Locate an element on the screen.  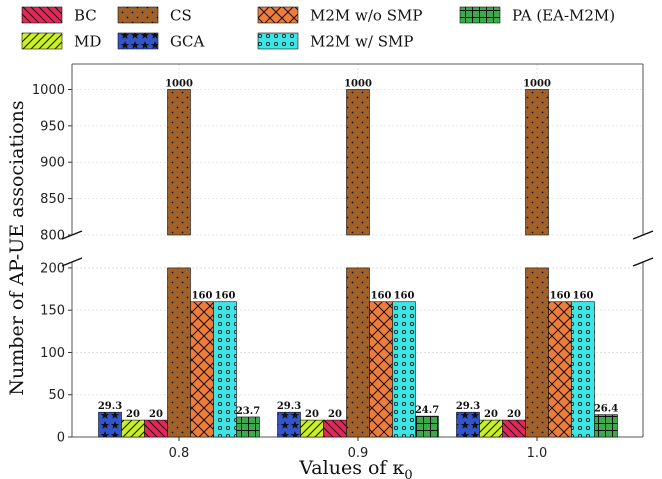
data-label-pa-ea-m2m: 23.7 is located at coordinates (248, 411).